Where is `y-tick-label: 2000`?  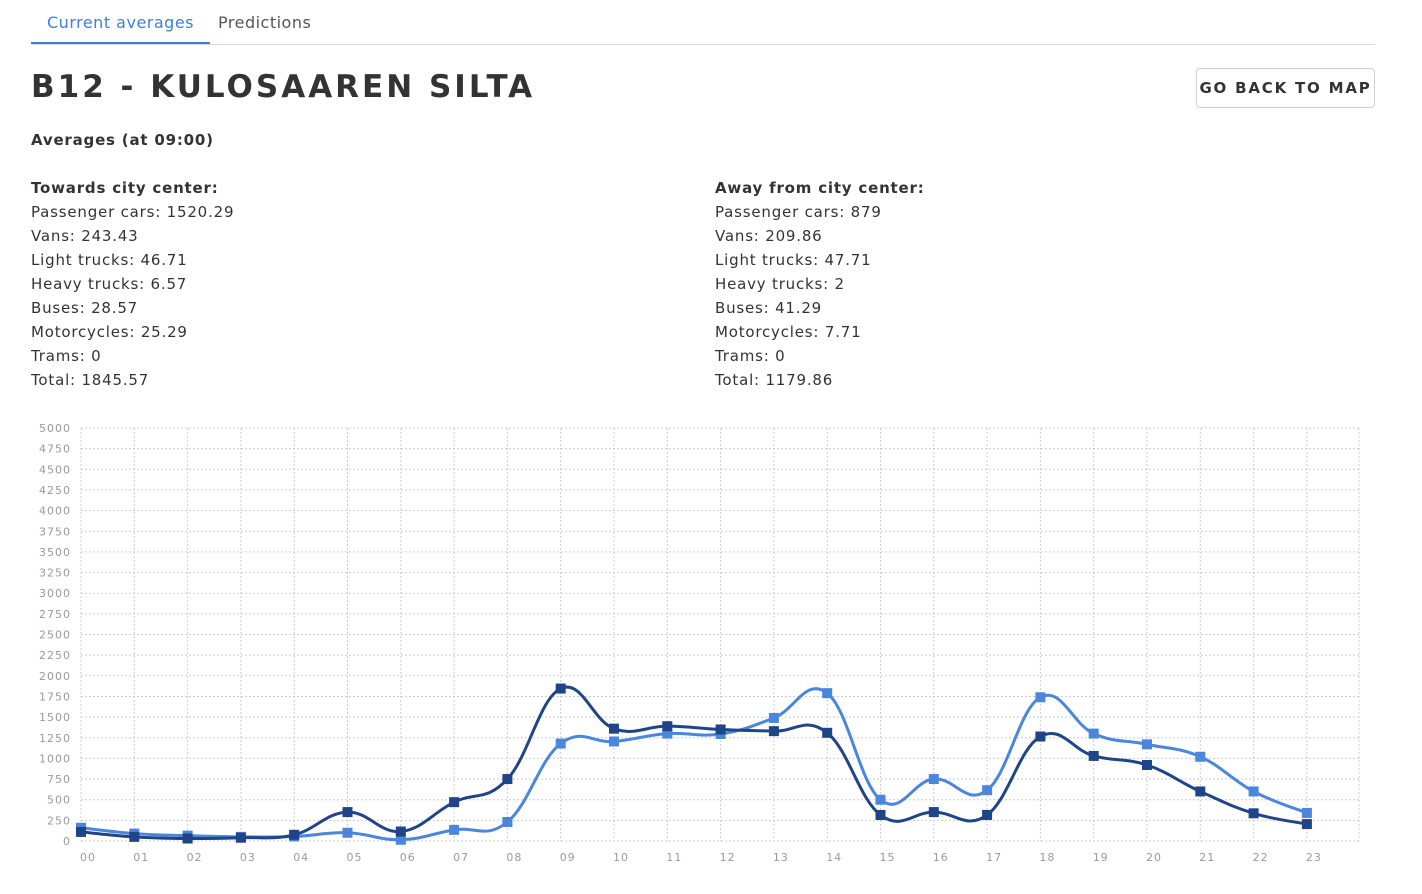 y-tick-label: 2000 is located at coordinates (55, 676).